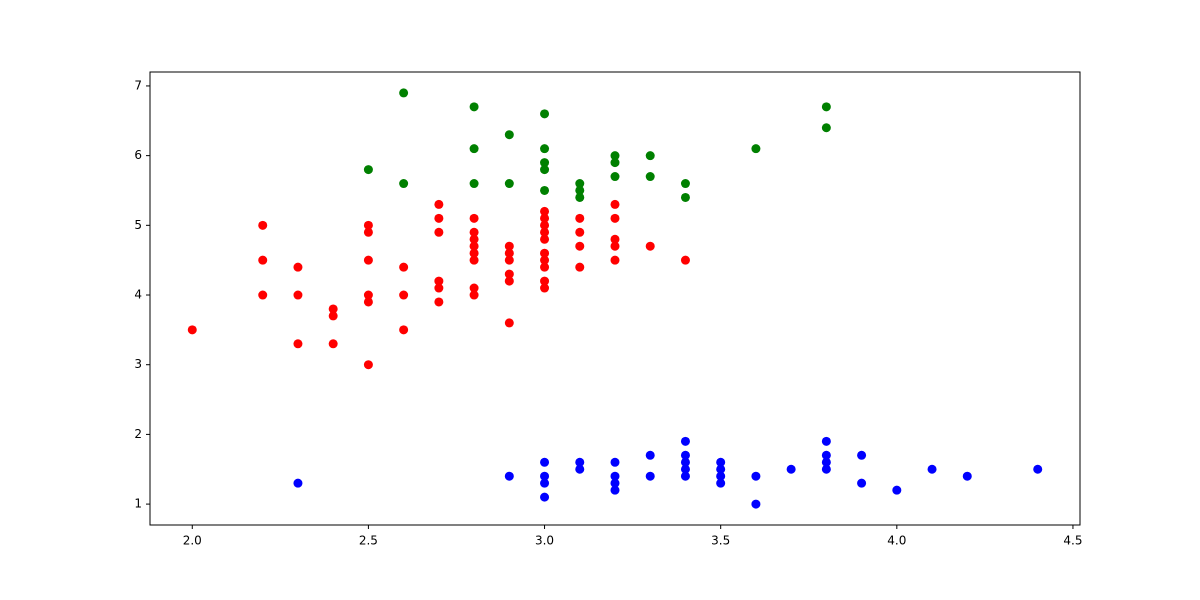 This screenshot has height=600, width=1200. What do you see at coordinates (368, 541) in the screenshot?
I see `x-tick-label: 2.5` at bounding box center [368, 541].